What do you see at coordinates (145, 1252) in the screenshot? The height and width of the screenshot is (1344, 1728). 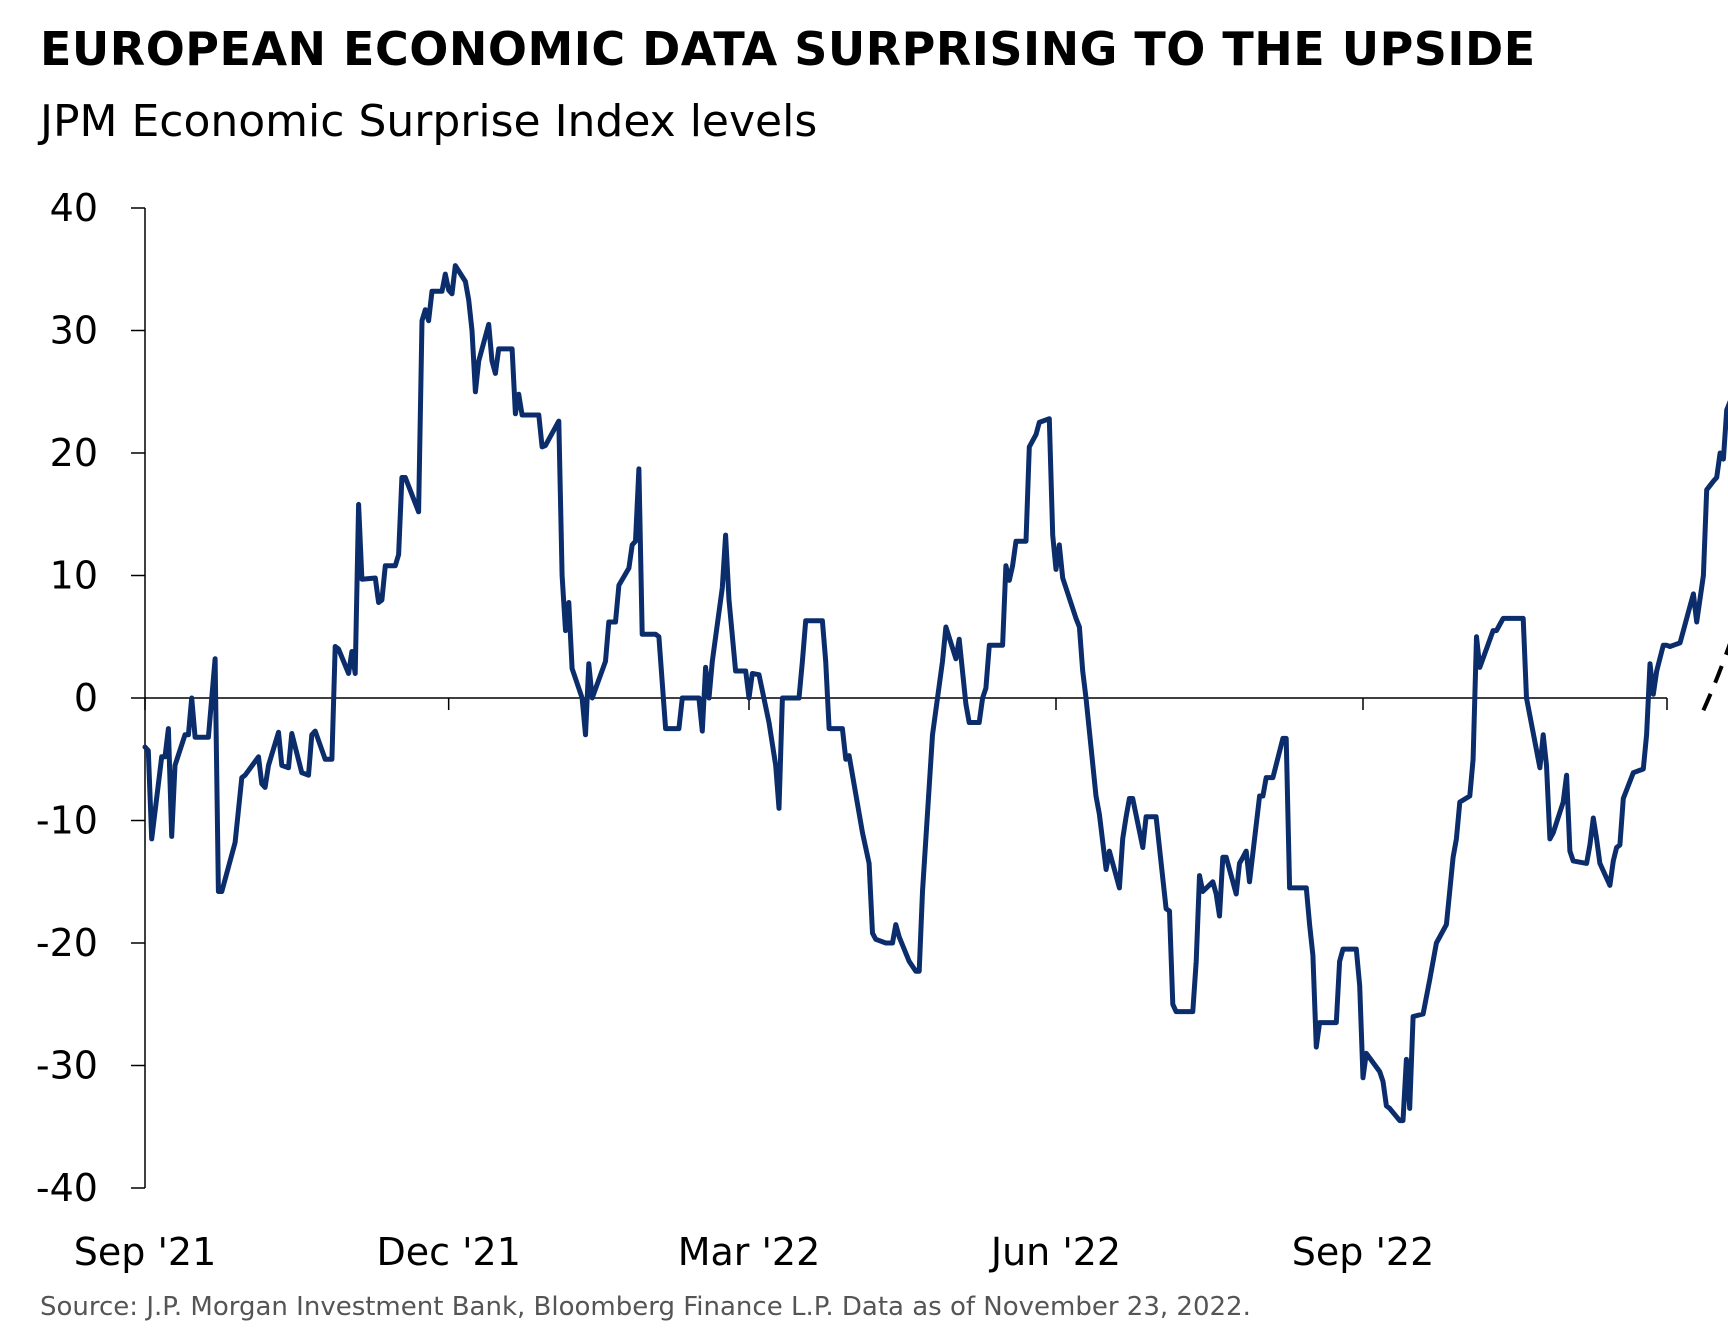 I see `x-tick-label: Sep '21` at bounding box center [145, 1252].